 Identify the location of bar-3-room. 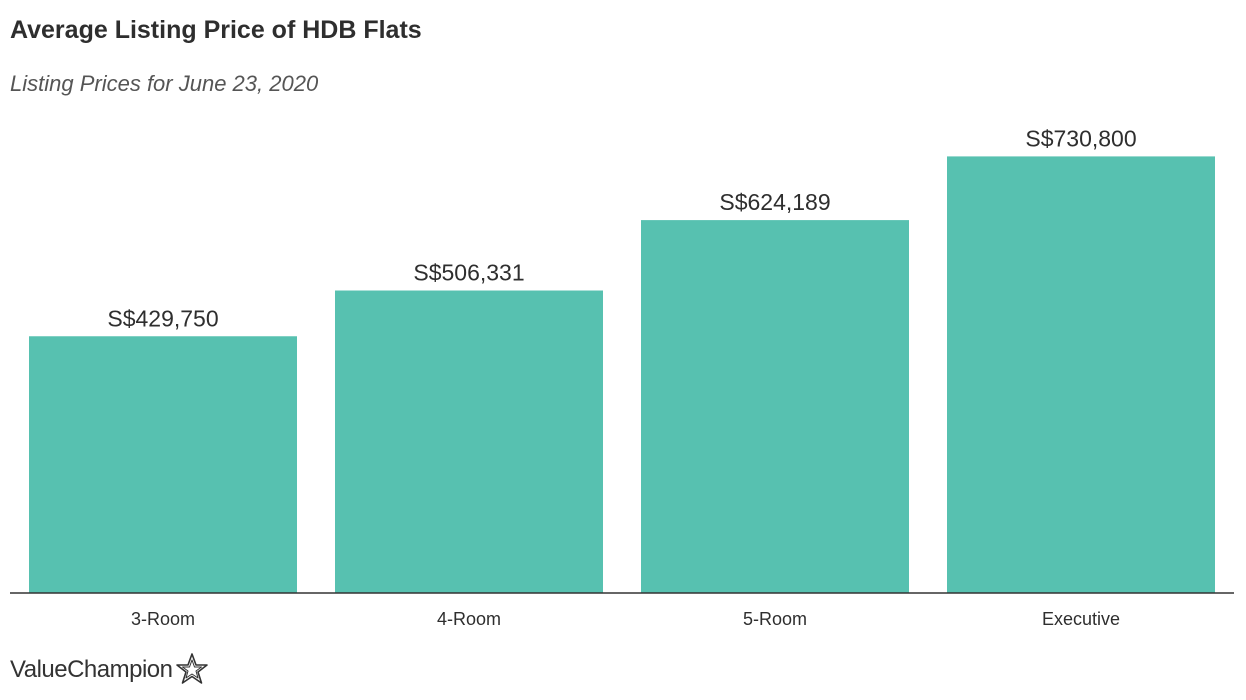
(163, 464).